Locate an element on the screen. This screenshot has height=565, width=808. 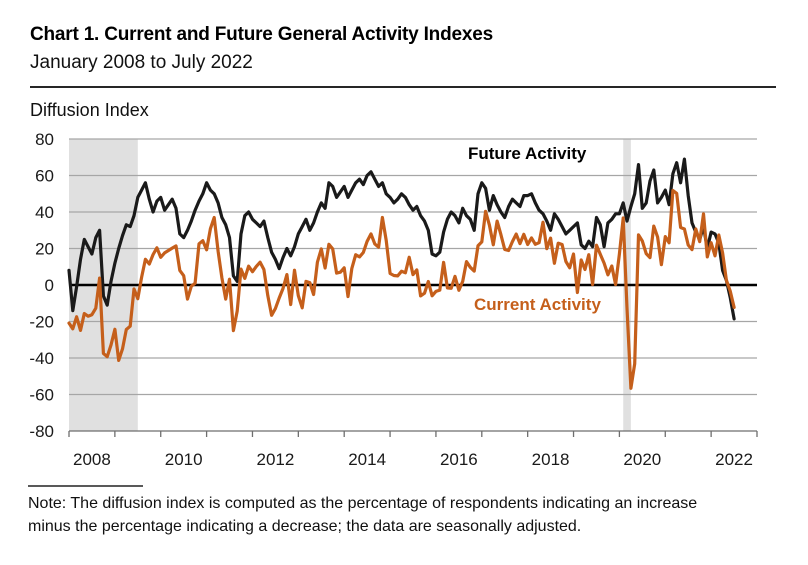
x-tick-label: 2008 is located at coordinates (92, 459).